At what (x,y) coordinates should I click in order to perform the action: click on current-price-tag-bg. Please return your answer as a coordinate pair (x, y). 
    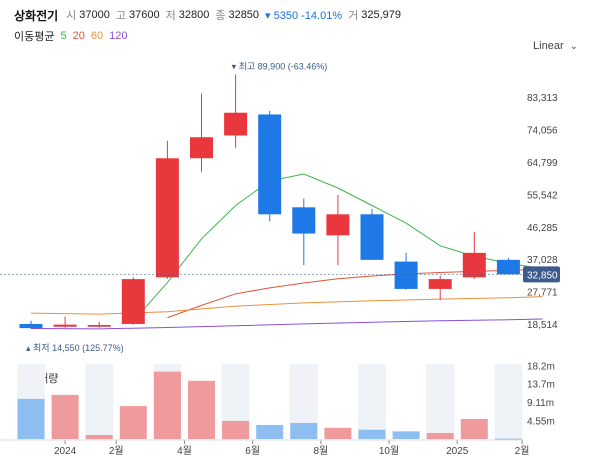
    Looking at the image, I should click on (541, 274).